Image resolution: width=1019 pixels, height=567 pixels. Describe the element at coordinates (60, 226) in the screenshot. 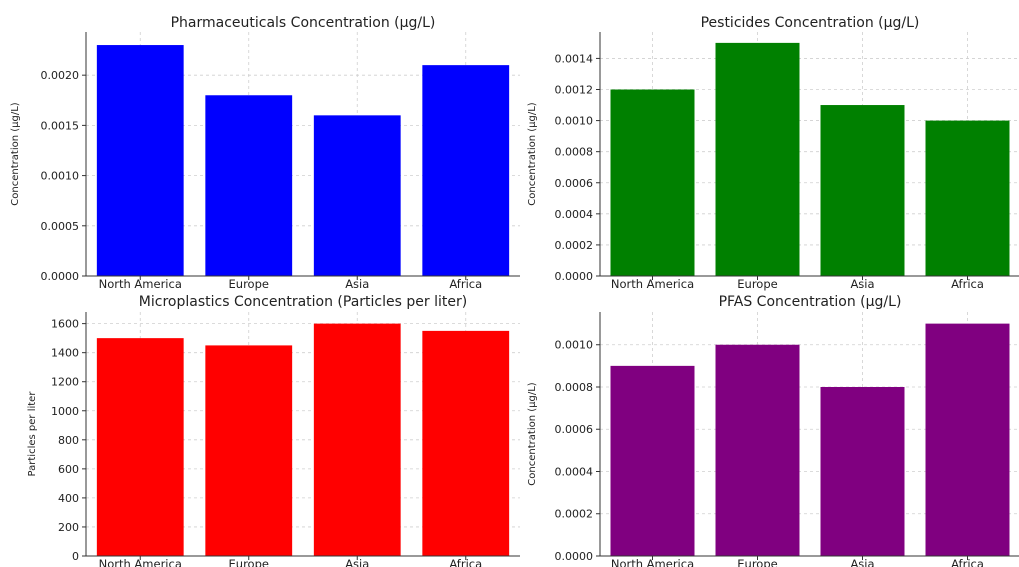

I see `y-tick-label: 0.0005` at that location.